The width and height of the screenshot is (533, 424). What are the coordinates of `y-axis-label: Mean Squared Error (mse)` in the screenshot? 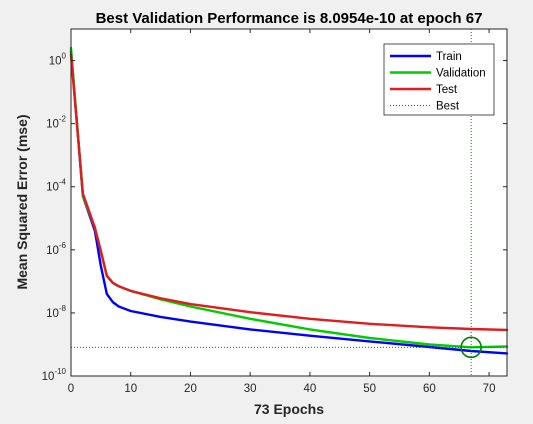 It's located at (22, 201).